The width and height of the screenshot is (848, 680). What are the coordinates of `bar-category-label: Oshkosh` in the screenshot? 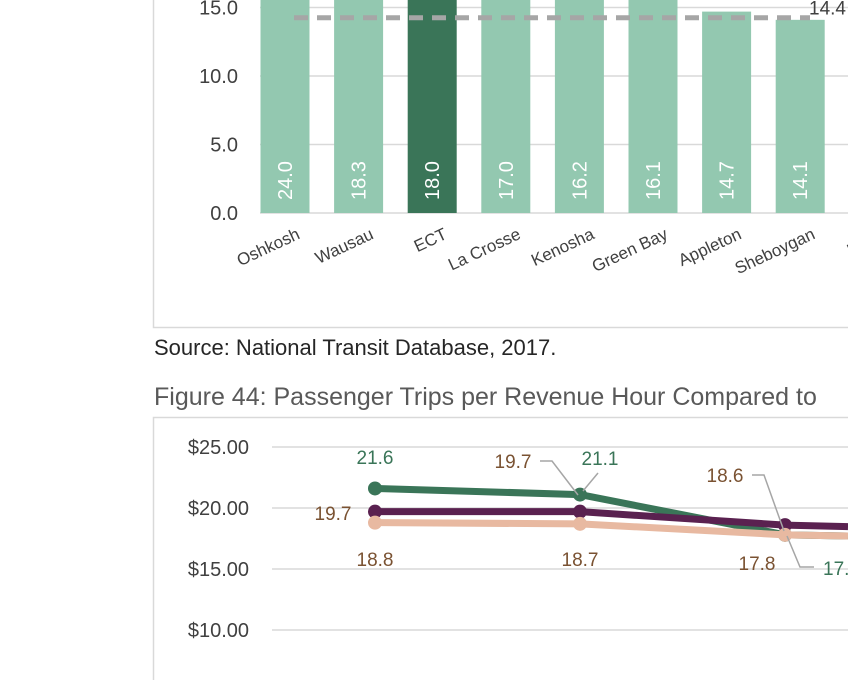 It's located at (268, 247).